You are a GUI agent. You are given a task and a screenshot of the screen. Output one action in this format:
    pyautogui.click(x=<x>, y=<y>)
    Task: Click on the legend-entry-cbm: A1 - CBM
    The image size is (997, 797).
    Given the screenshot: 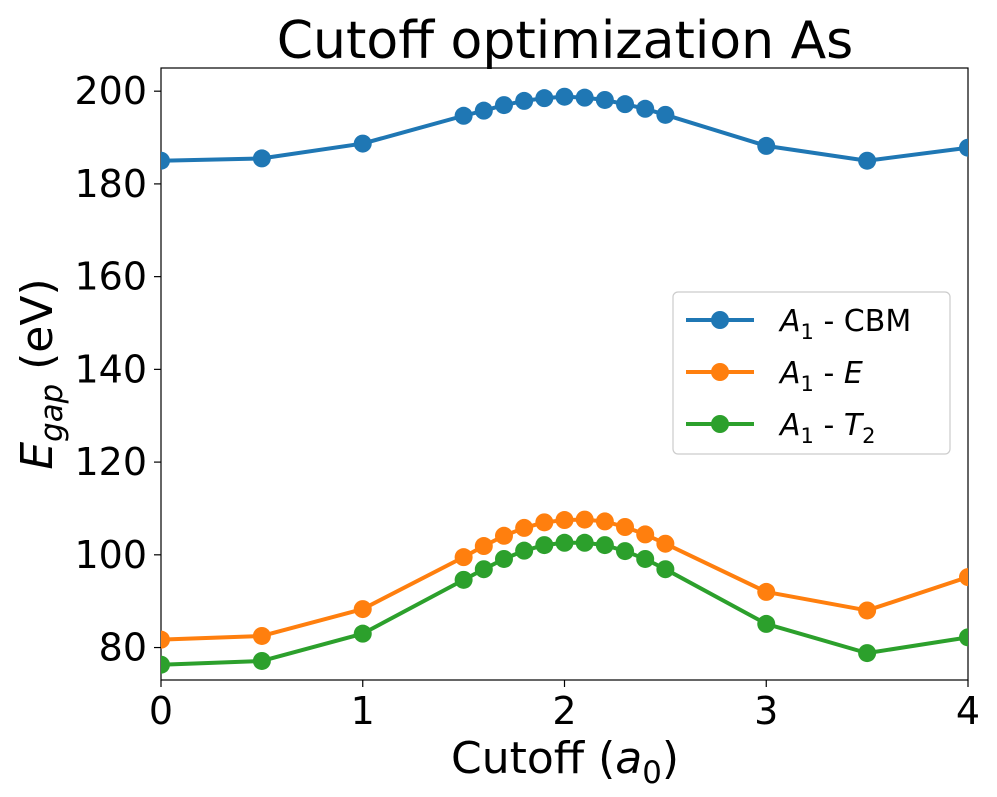 What is the action you would take?
    pyautogui.click(x=798, y=324)
    